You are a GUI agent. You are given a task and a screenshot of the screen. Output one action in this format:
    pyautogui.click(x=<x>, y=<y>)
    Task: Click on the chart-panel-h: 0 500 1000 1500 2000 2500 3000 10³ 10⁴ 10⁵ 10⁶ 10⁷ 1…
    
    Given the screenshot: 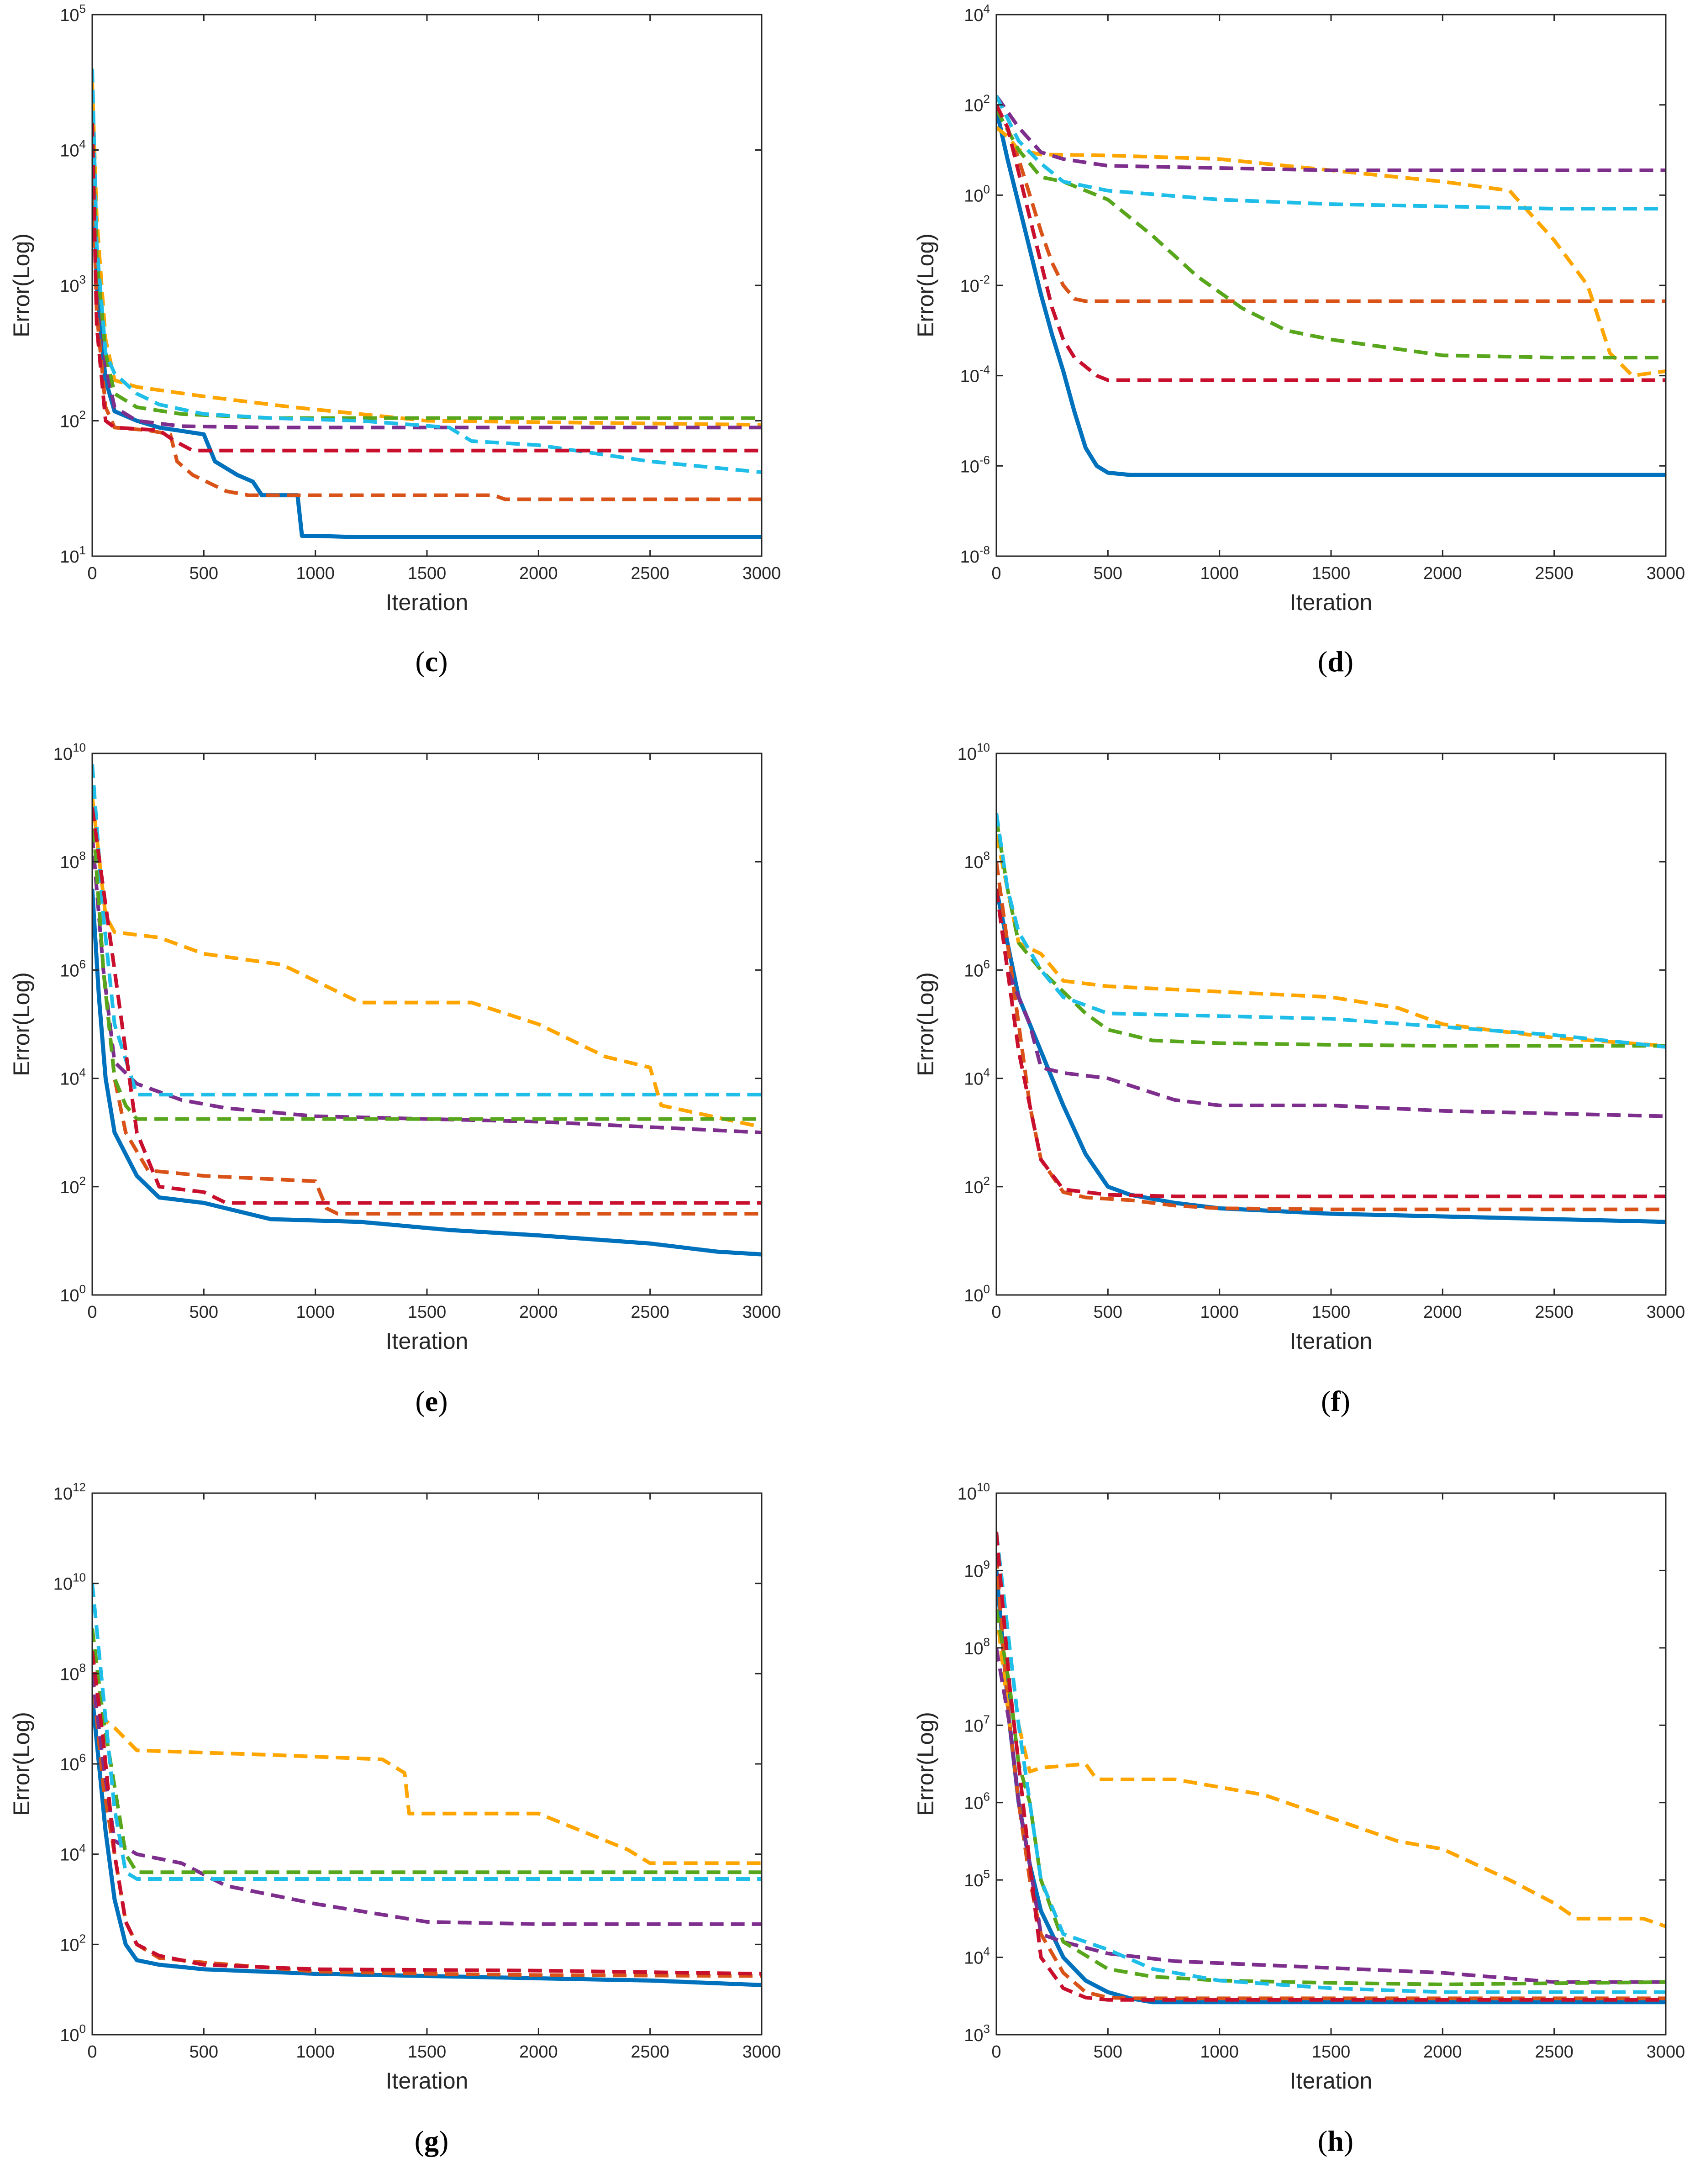 What is the action you would take?
    pyautogui.click(x=1299, y=1819)
    